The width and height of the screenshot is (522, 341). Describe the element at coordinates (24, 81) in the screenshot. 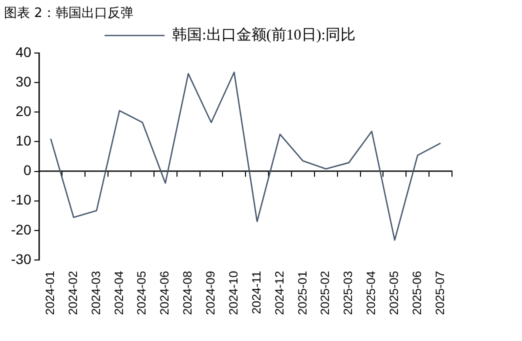

I see `y-tick-label: 30` at that location.